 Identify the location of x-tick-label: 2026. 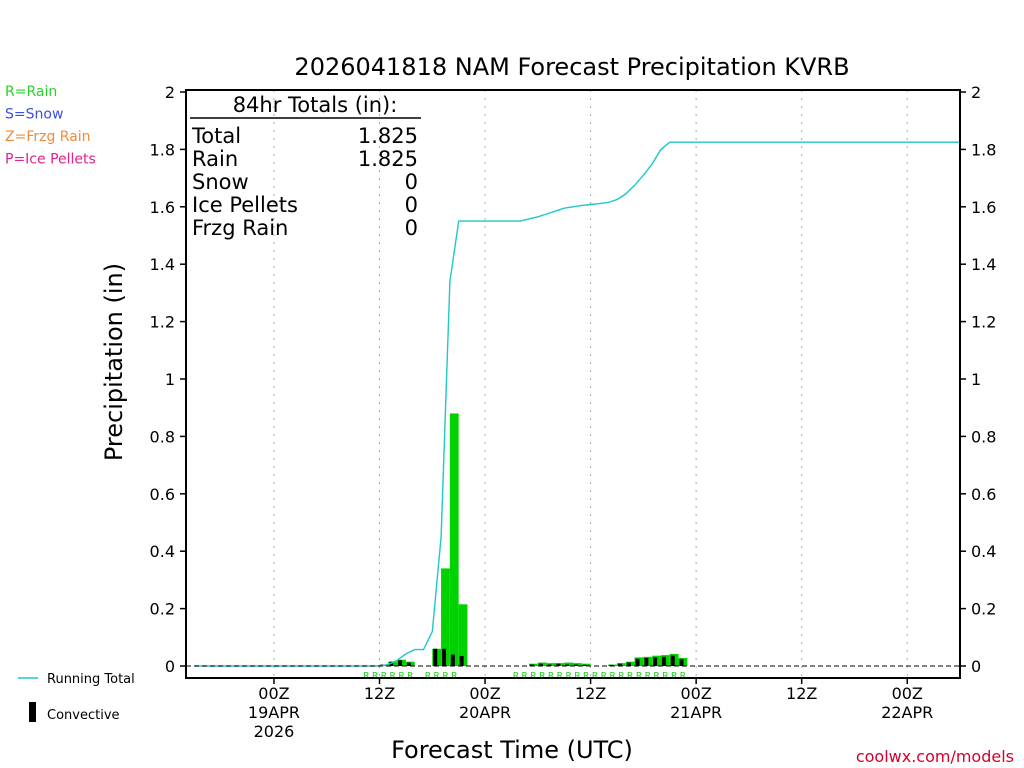
(274, 731).